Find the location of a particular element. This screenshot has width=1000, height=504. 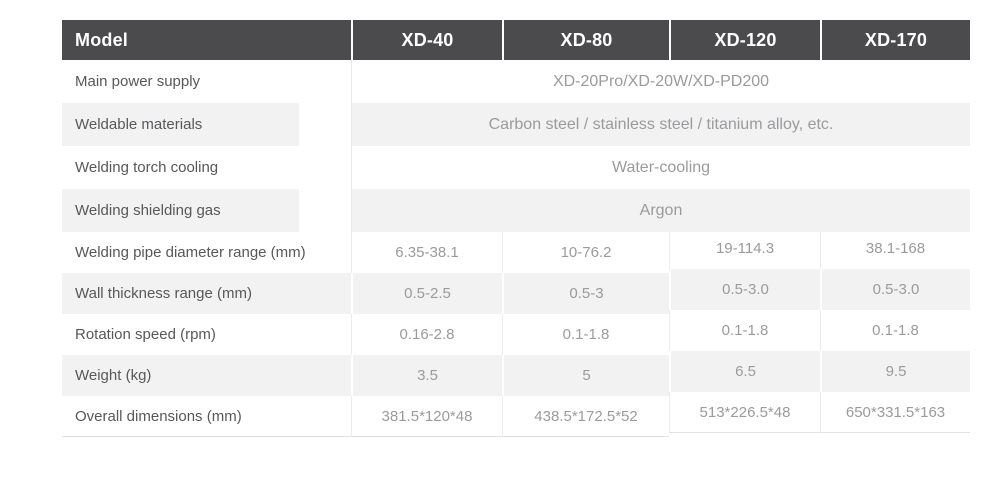

cell-xd-120: 513*226.5*48 is located at coordinates (744, 412).